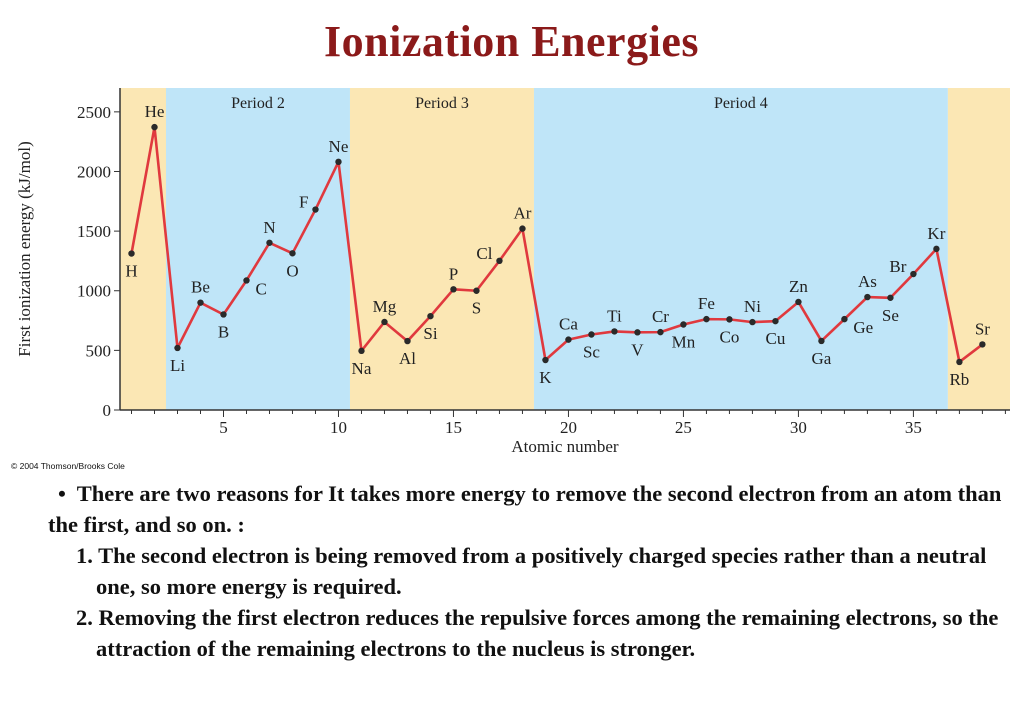 This screenshot has width=1023, height=708. What do you see at coordinates (407, 358) in the screenshot?
I see `element-label-al: Al` at bounding box center [407, 358].